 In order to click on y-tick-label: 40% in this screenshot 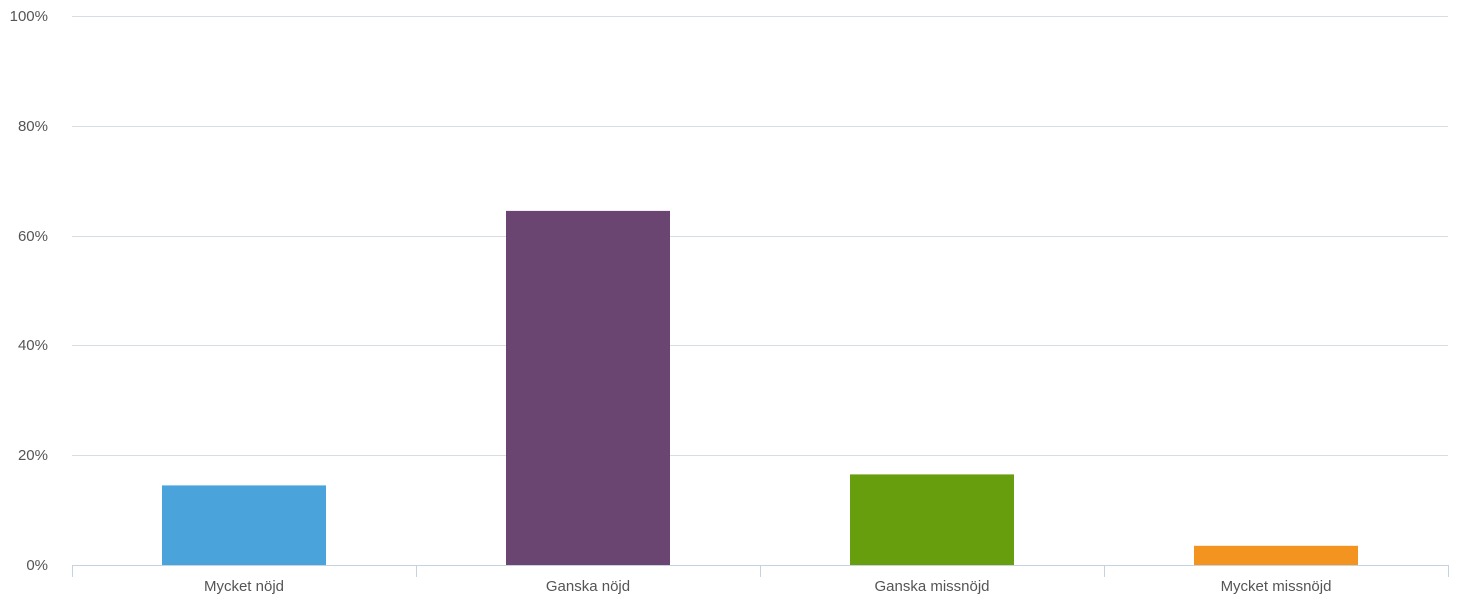, I will do `click(33, 345)`.